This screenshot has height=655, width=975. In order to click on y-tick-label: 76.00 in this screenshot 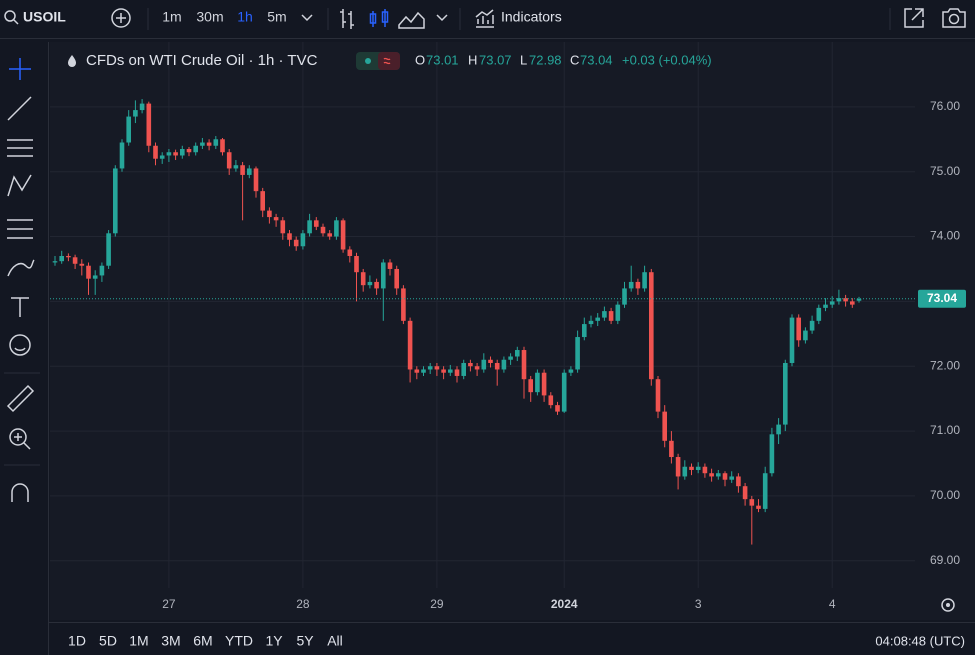, I will do `click(945, 106)`.